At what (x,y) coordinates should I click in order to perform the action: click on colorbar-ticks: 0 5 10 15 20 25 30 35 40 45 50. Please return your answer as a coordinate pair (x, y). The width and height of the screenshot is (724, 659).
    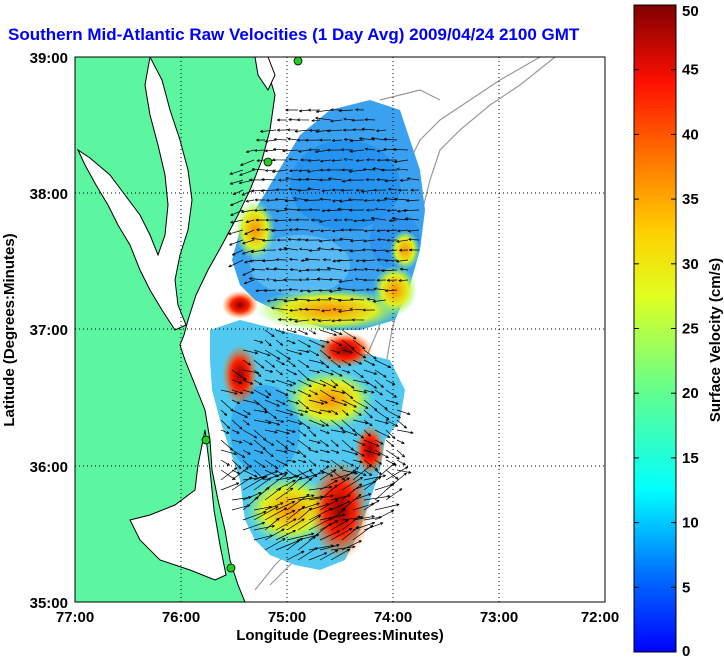
    Looking at the image, I should click on (666, 331).